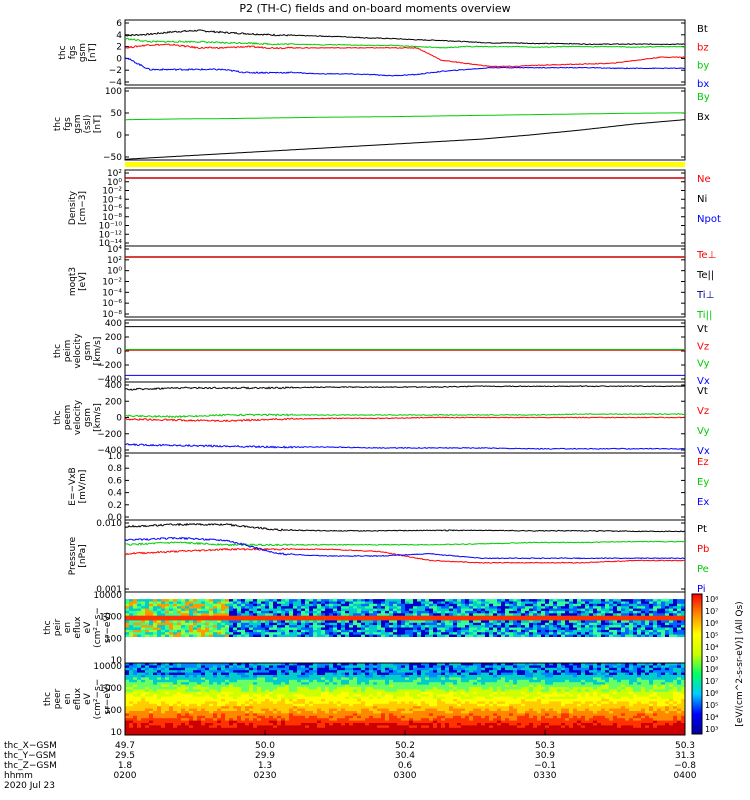 This screenshot has height=800, width=750. Describe the element at coordinates (125, 746) in the screenshot. I see `xaxis-value: 49.7` at that location.